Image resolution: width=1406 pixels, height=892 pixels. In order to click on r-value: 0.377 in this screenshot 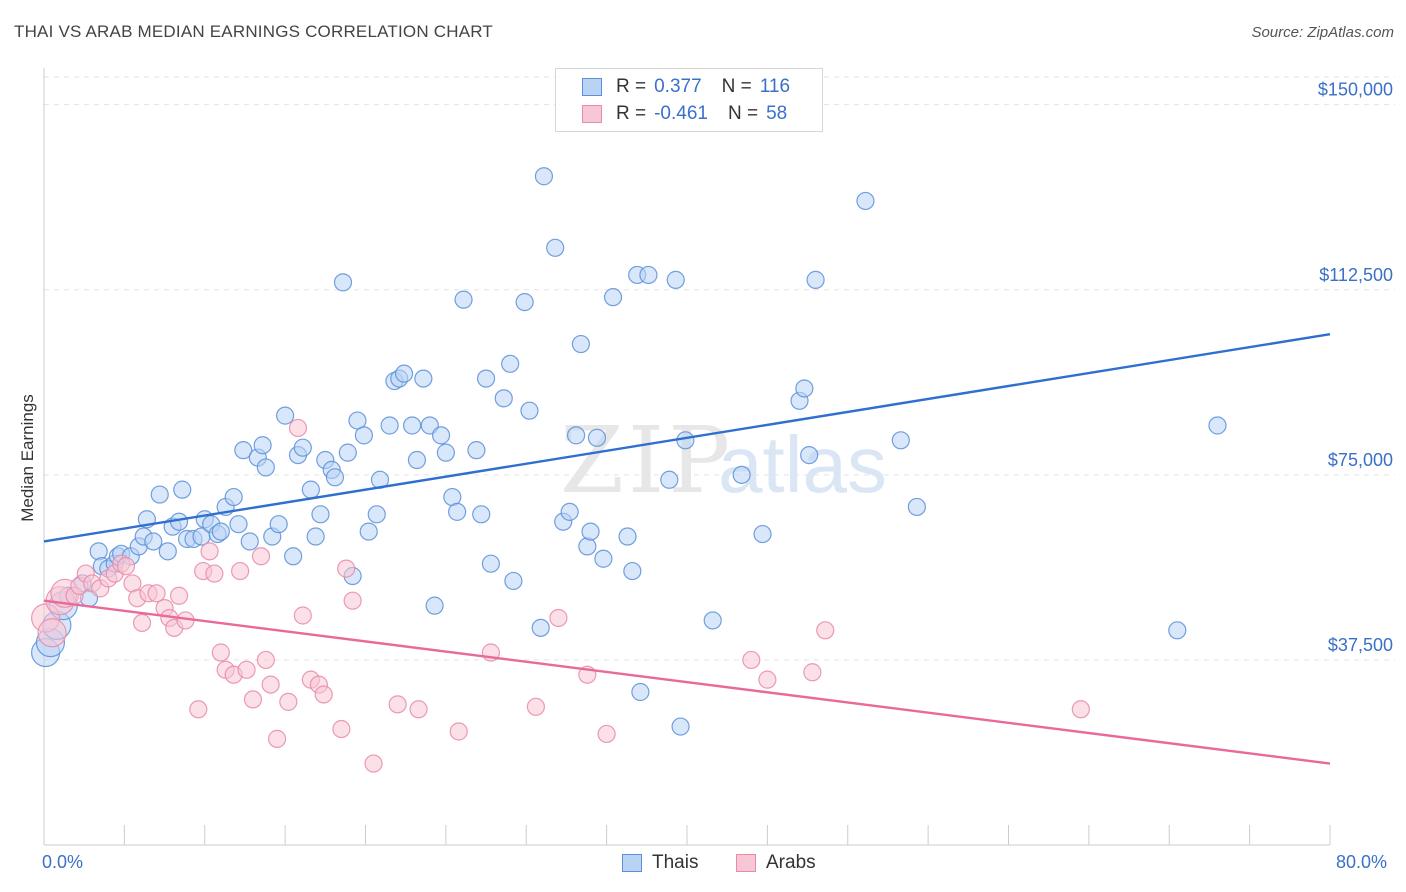, I will do `click(678, 86)`.